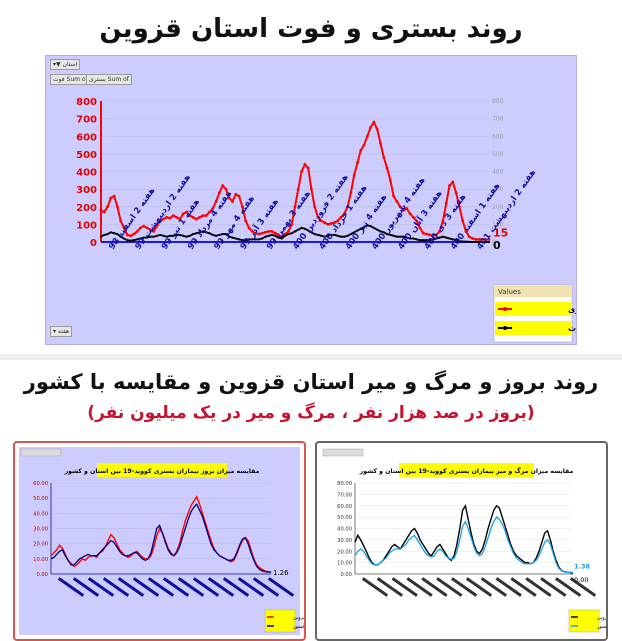  What do you see at coordinates (584, 621) in the screenshot?
I see `legend-box` at bounding box center [584, 621].